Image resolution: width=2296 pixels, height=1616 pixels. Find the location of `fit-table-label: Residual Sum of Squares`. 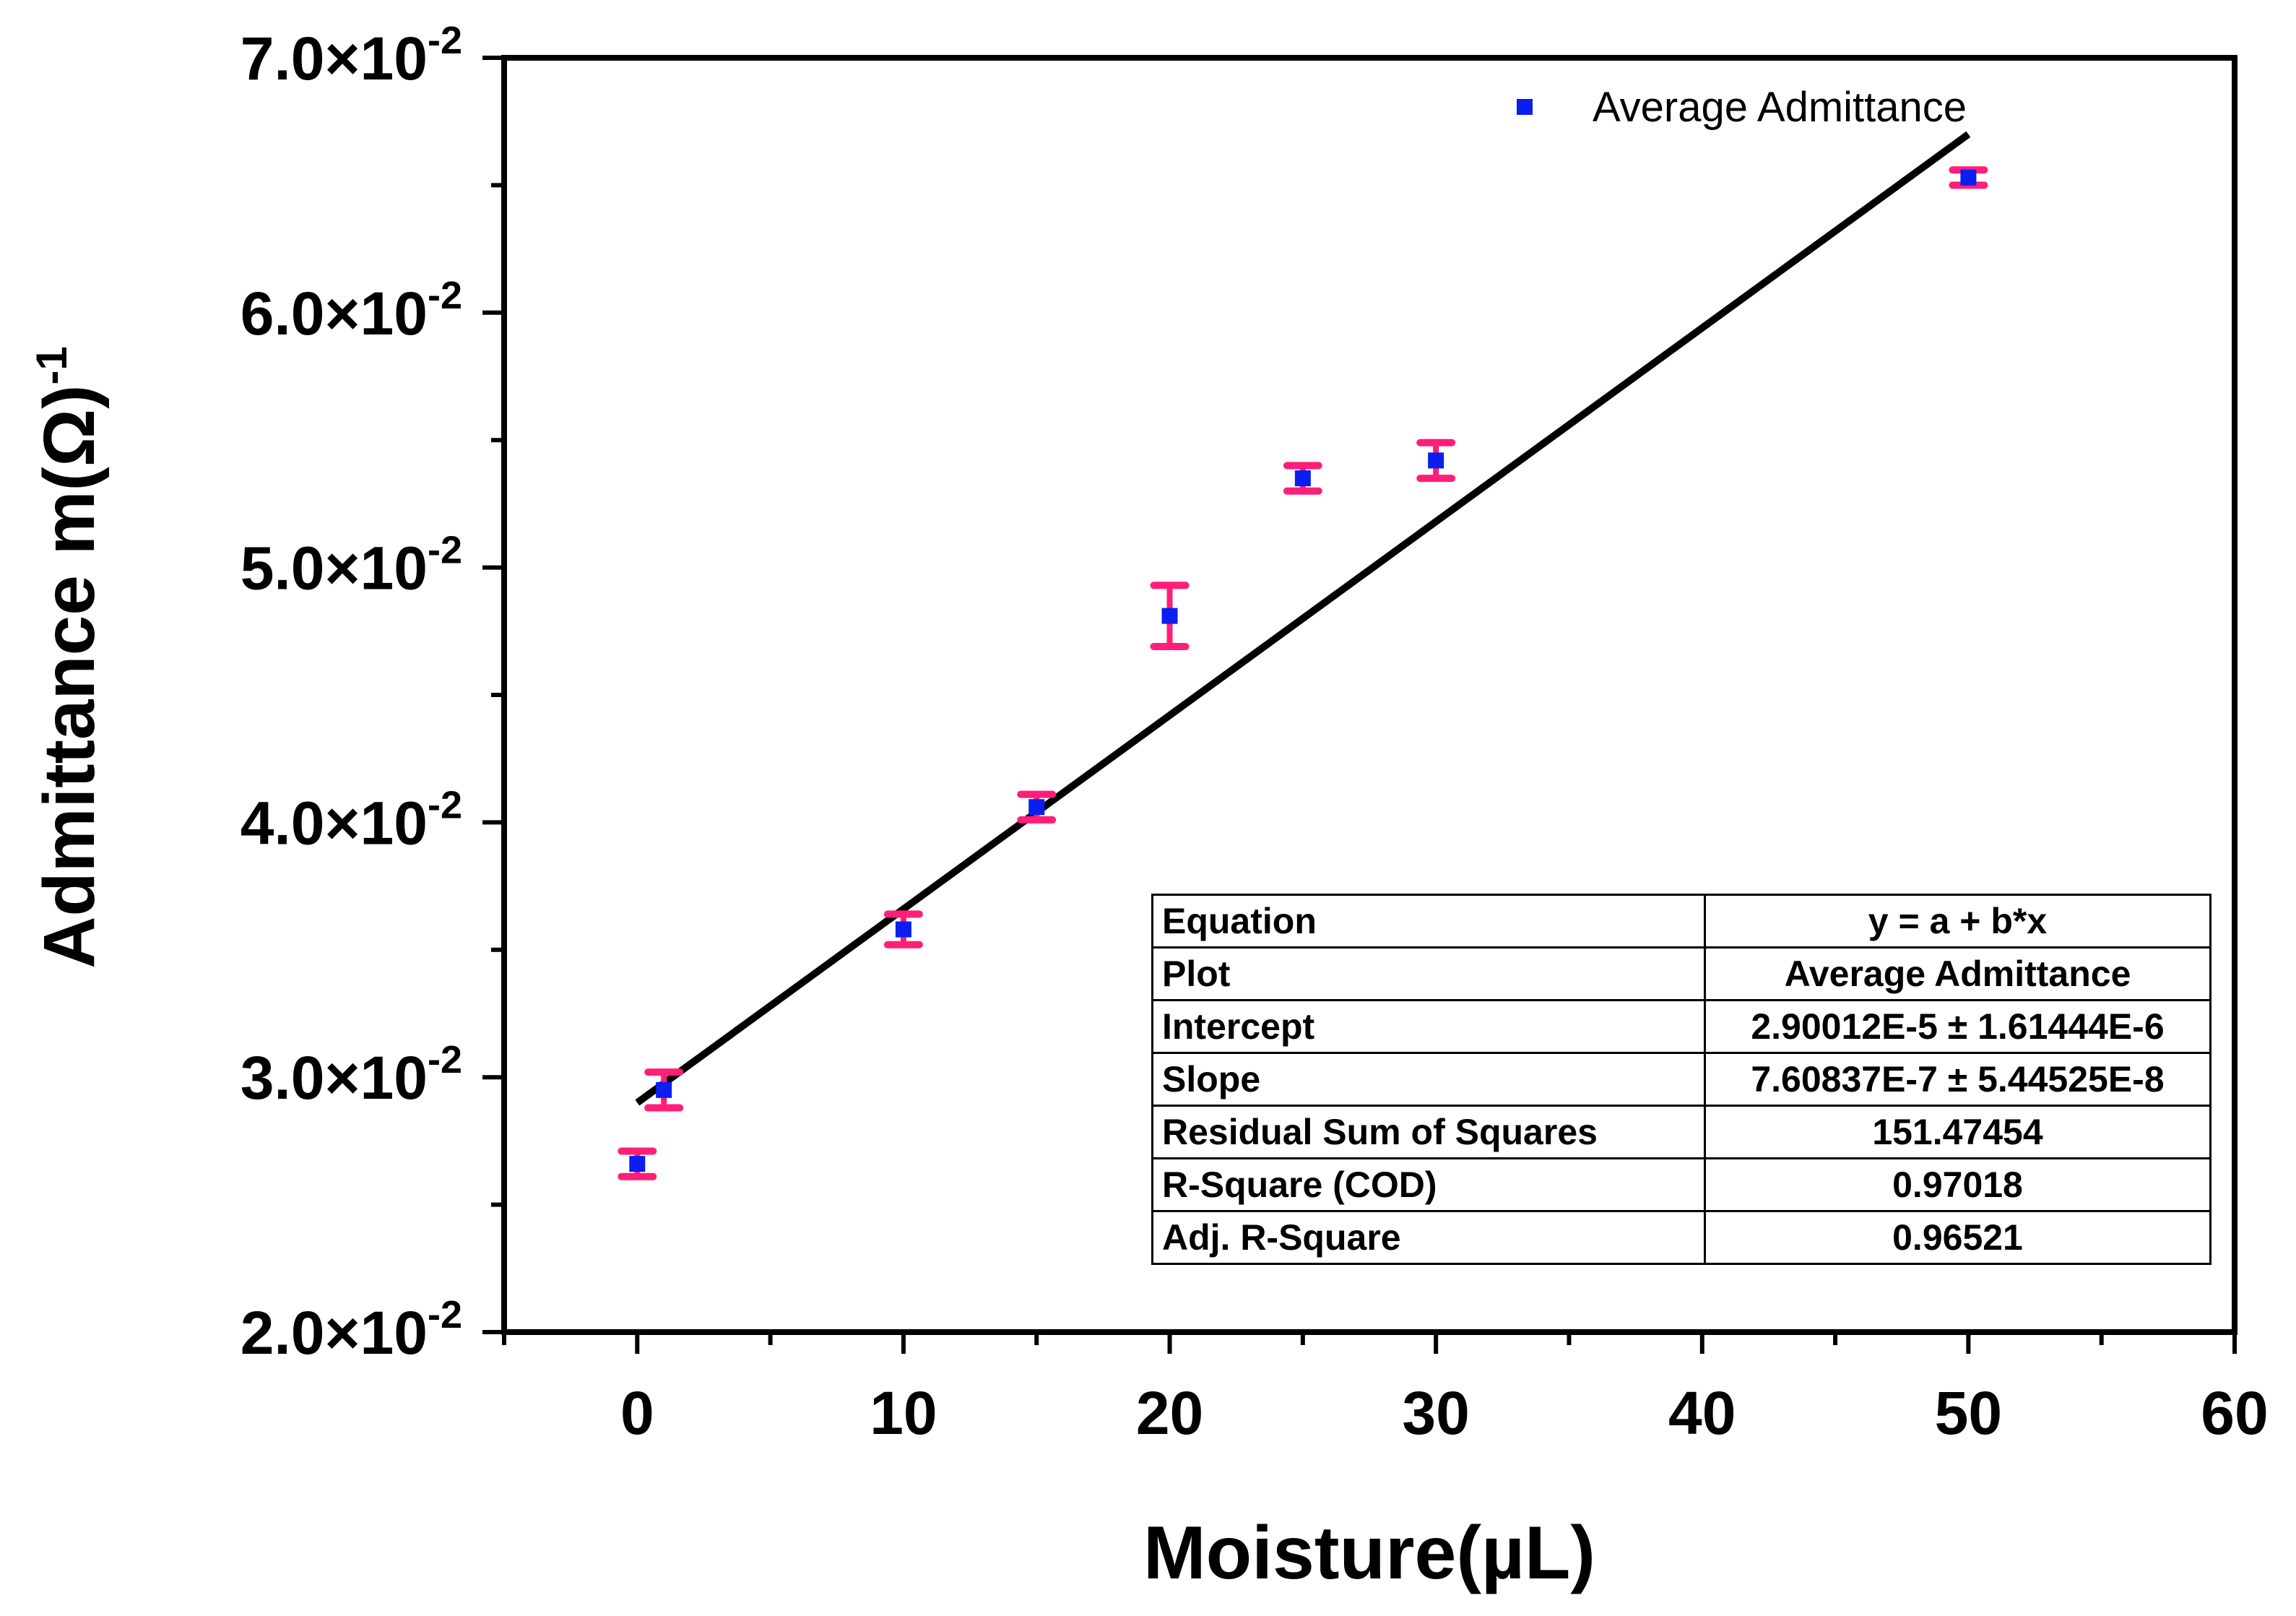

fit-table-label: Residual Sum of Squares is located at coordinates (1428, 1132).